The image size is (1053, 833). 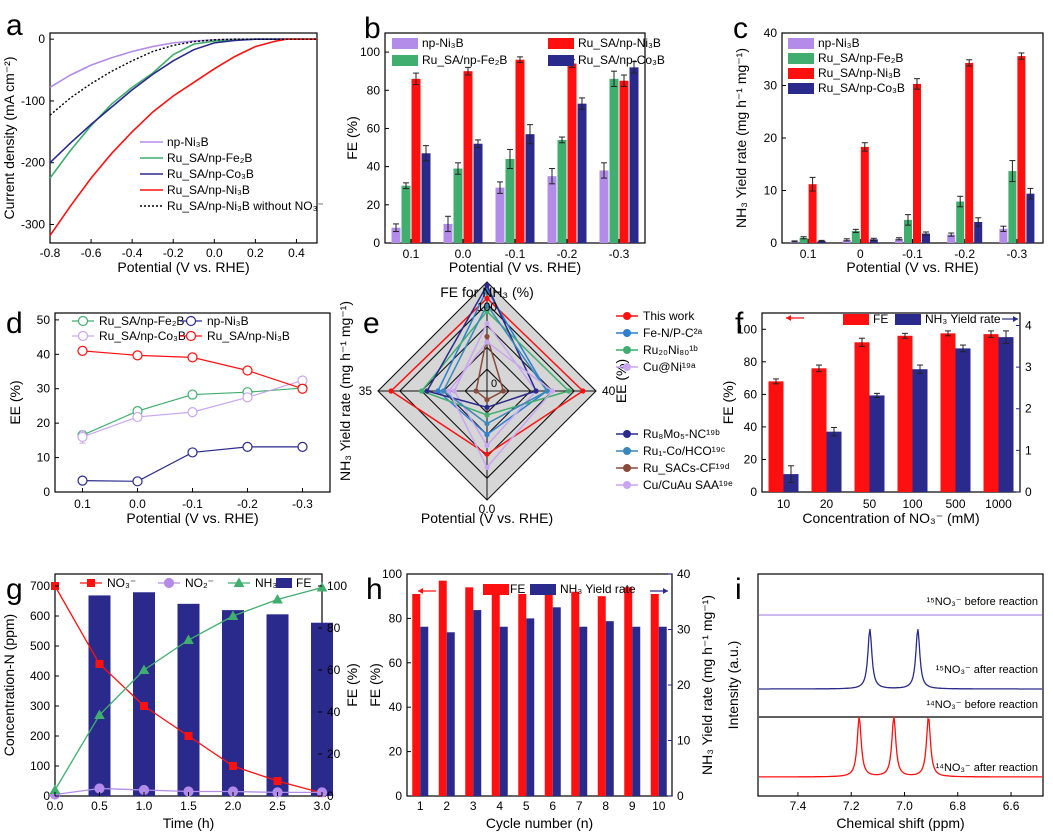 What do you see at coordinates (900, 659) in the screenshot?
I see `spectrum-trace` at bounding box center [900, 659].